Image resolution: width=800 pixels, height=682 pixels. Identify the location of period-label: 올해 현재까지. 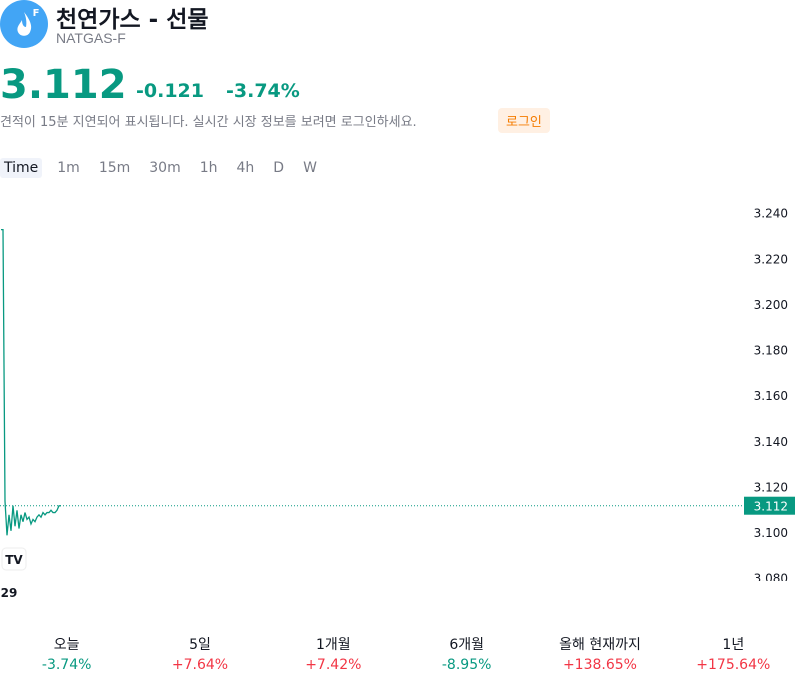
(600, 645).